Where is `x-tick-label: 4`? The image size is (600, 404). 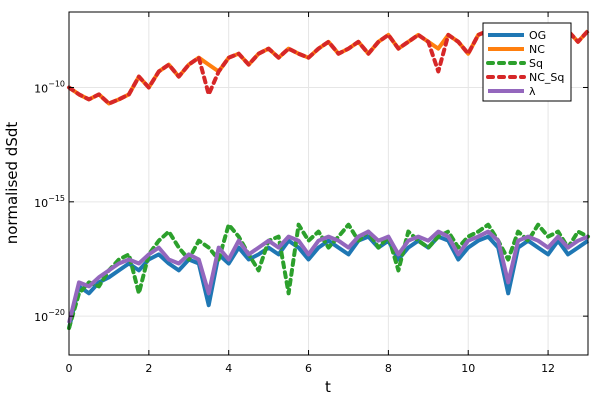 x-tick-label: 4 is located at coordinates (228, 368).